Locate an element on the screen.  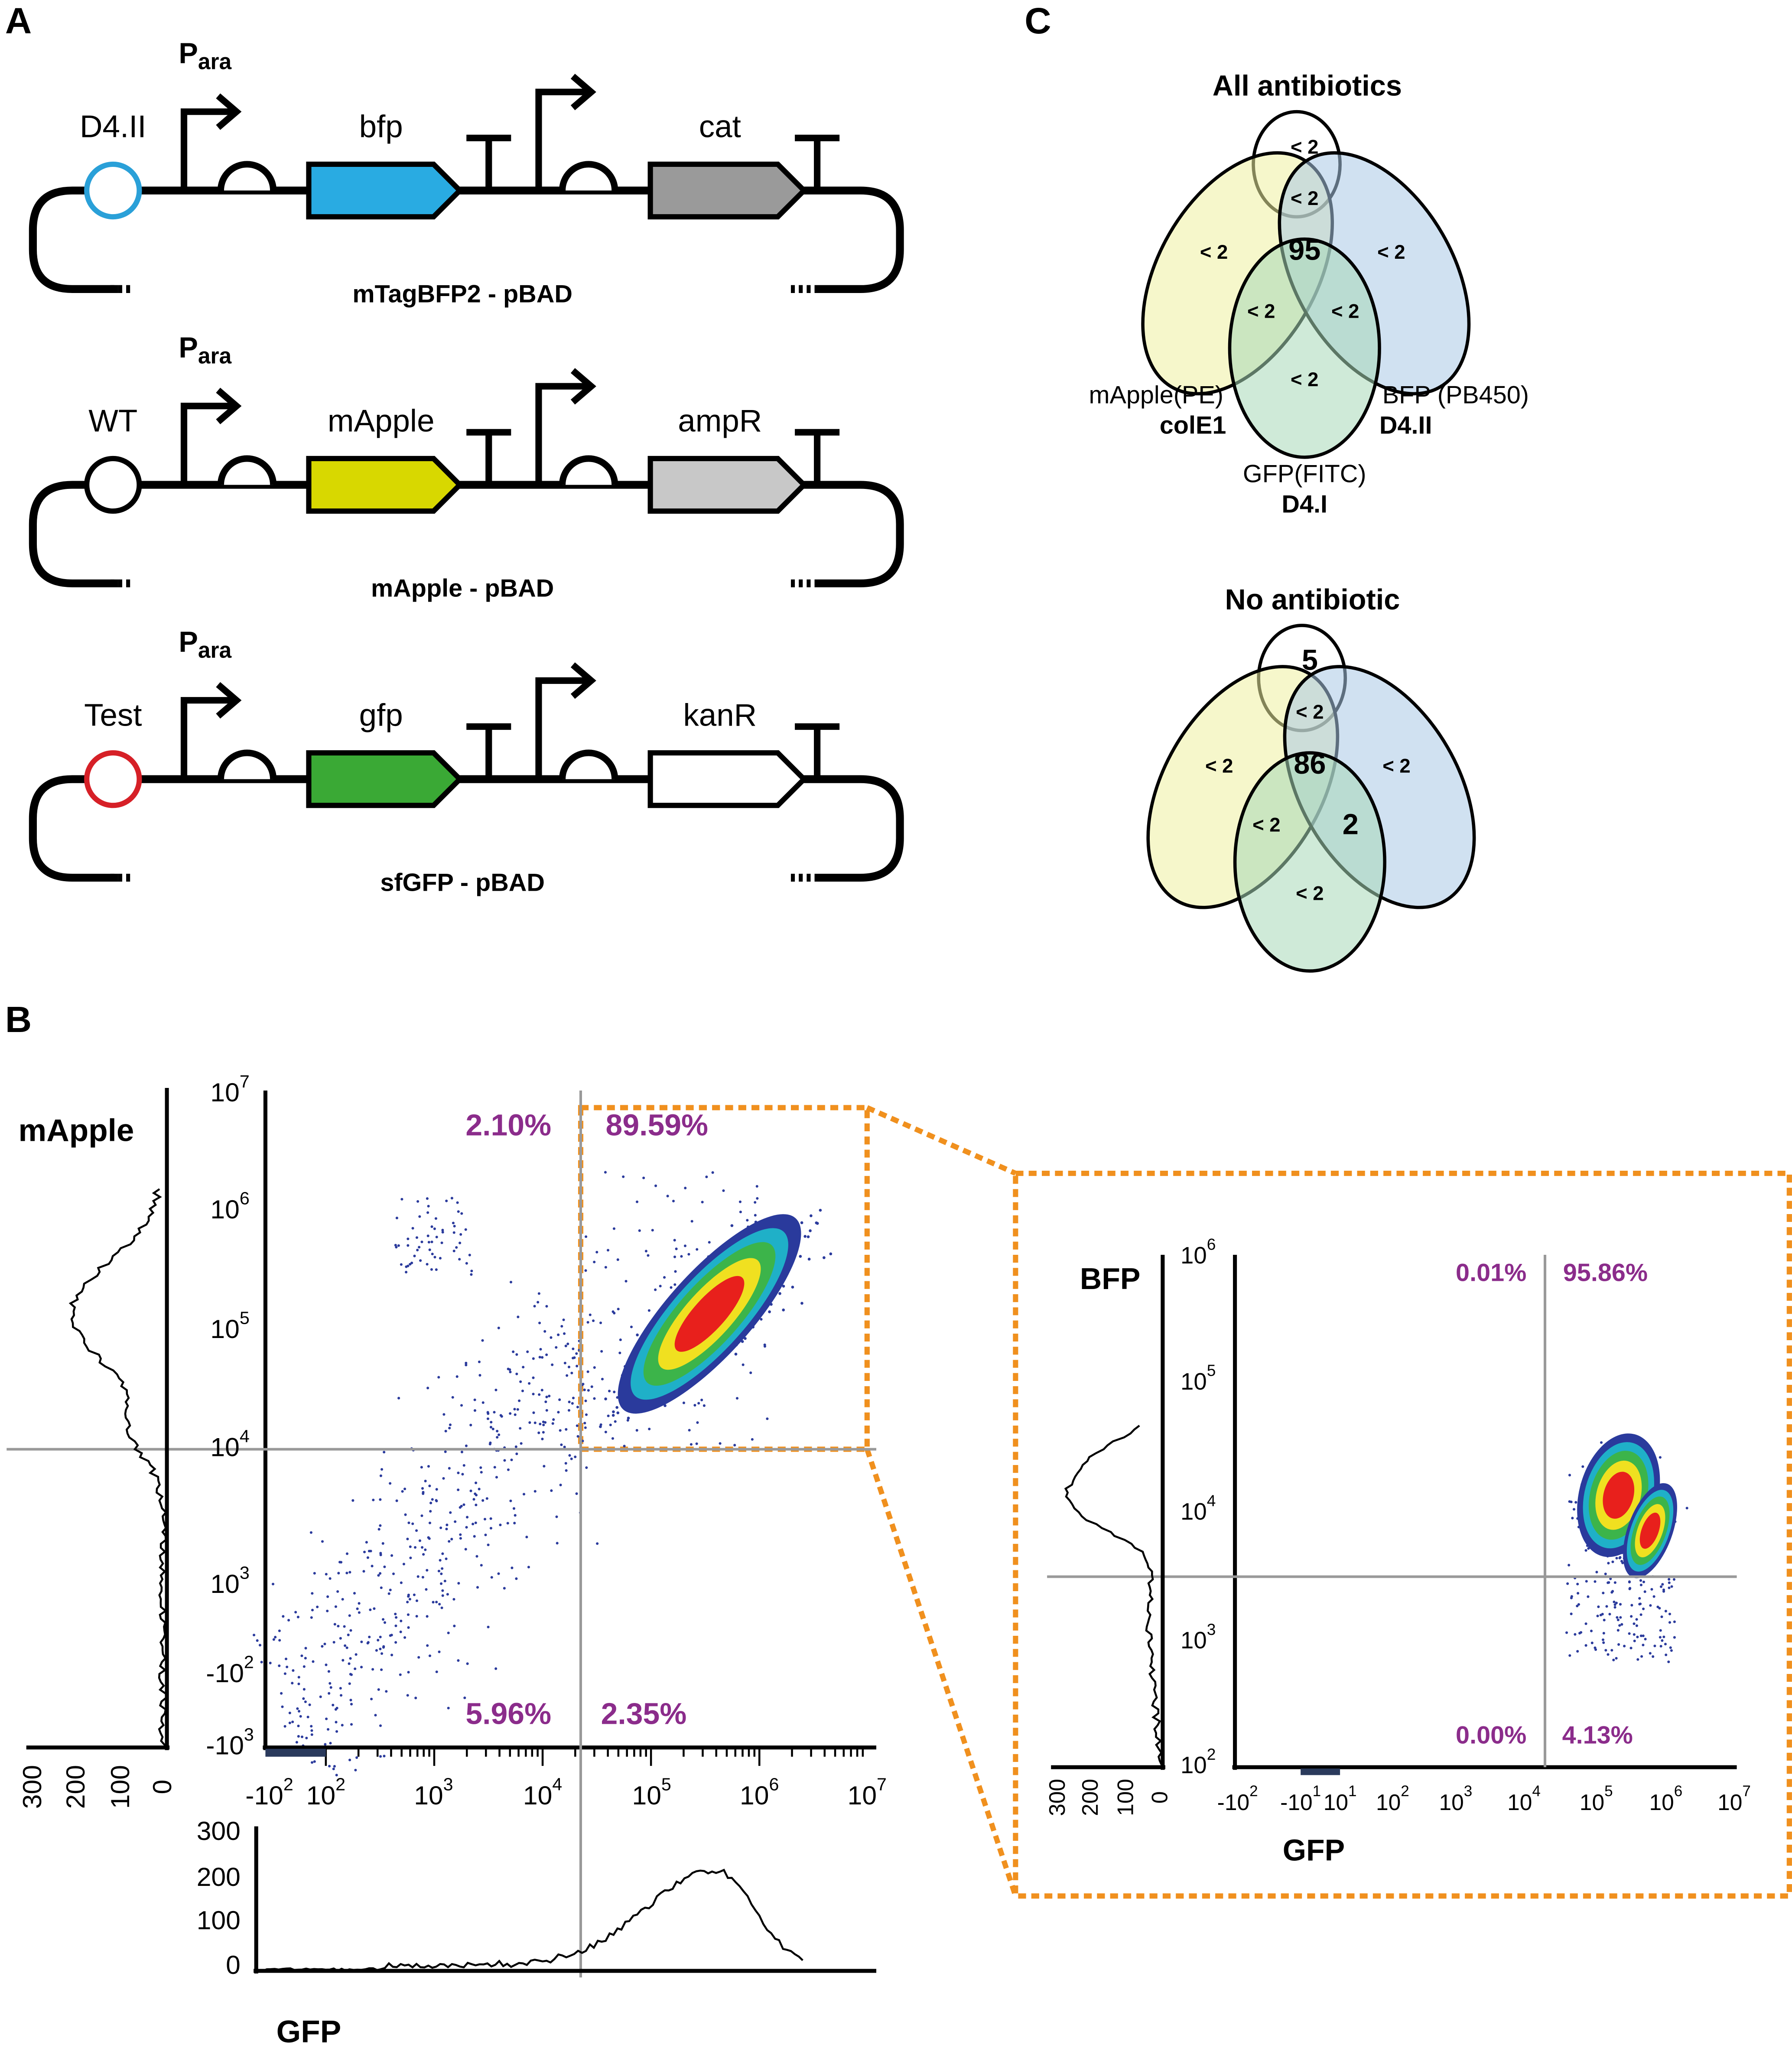
x-tick-label: 10² is located at coordinates (325, 1792).